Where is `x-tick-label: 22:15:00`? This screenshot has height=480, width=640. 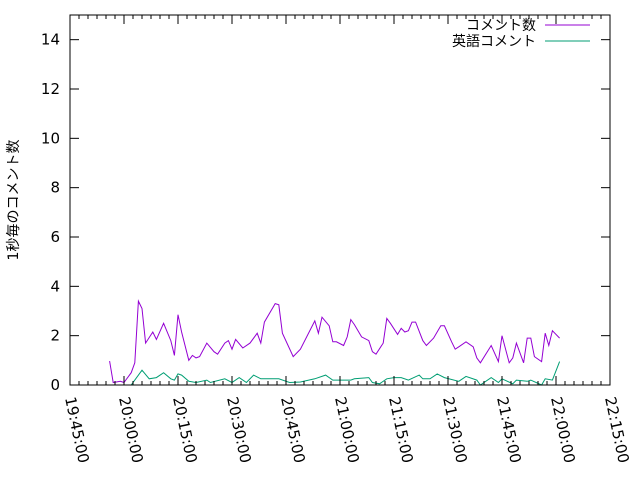
x-tick-label: 22:15:00 is located at coordinates (617, 430).